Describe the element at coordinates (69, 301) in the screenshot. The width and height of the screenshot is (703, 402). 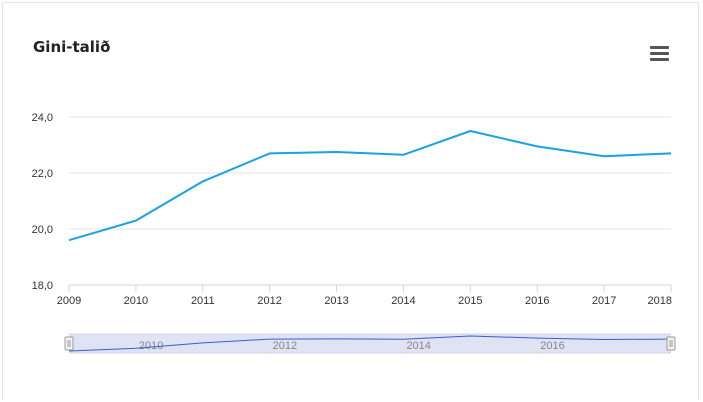
I see `x-tick-label: 2009` at that location.